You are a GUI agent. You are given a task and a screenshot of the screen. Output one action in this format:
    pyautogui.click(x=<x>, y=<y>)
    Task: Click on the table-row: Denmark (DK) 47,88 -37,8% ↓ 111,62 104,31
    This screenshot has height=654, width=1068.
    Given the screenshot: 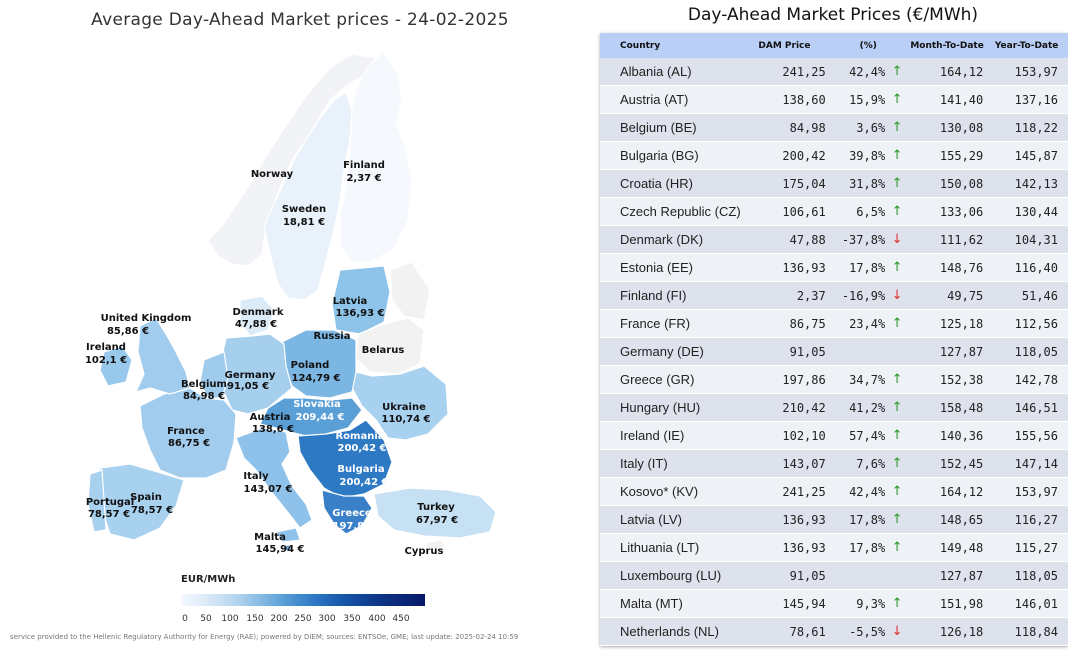 What is the action you would take?
    pyautogui.click(x=834, y=239)
    